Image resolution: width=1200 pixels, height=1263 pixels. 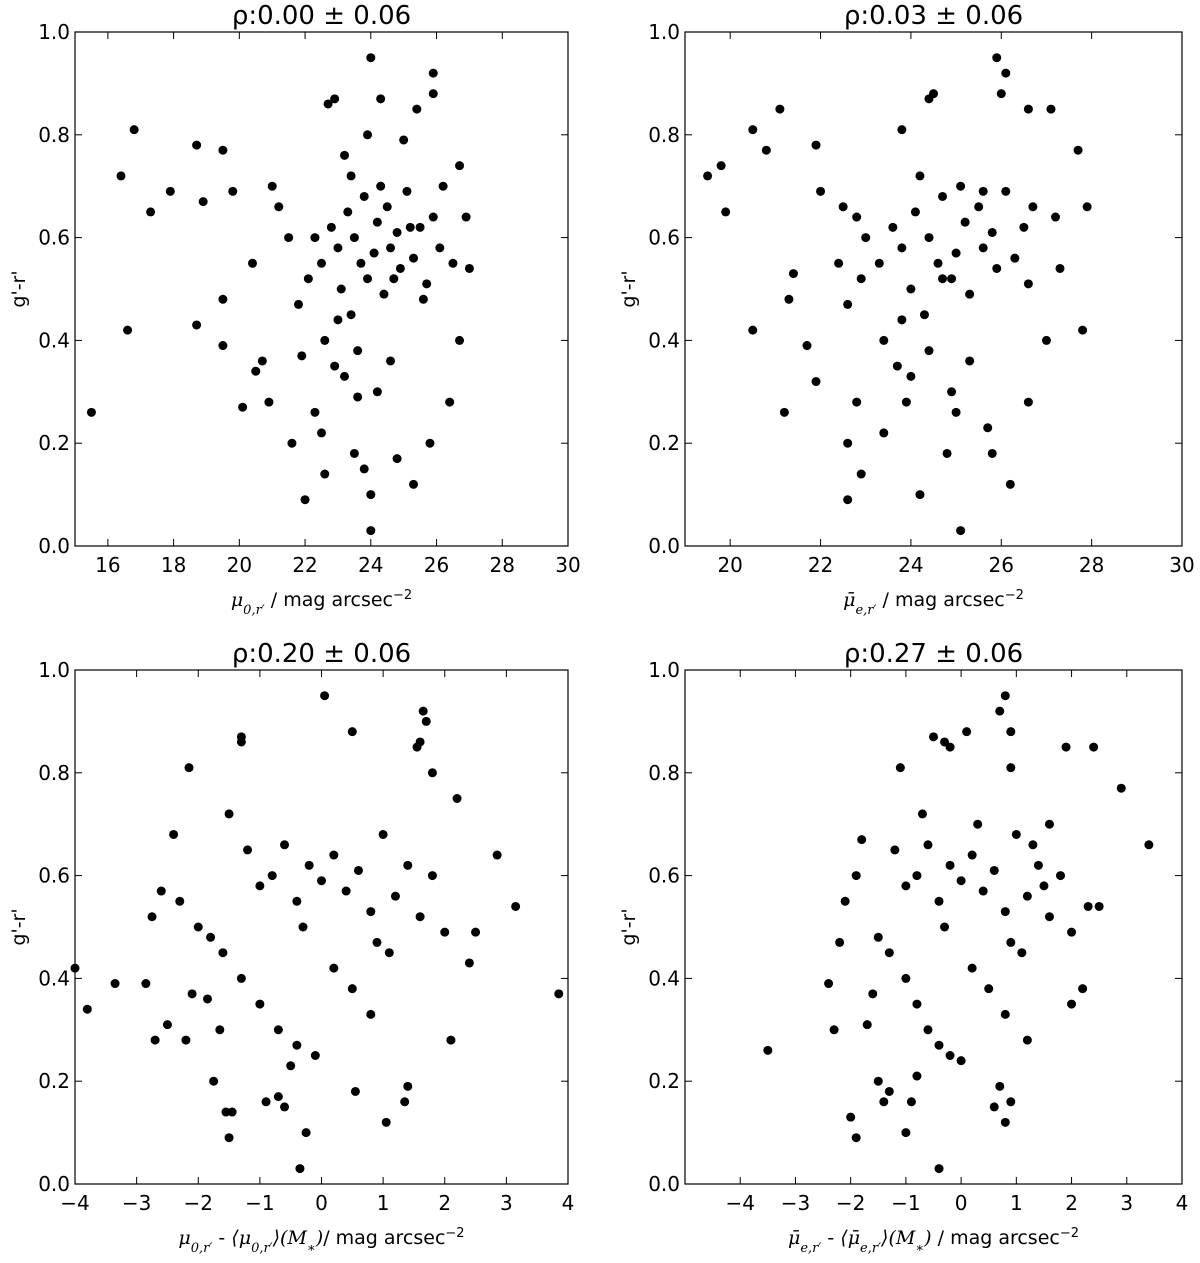 What do you see at coordinates (54, 1184) in the screenshot?
I see `chart-3-y-tick-label: 0.0` at bounding box center [54, 1184].